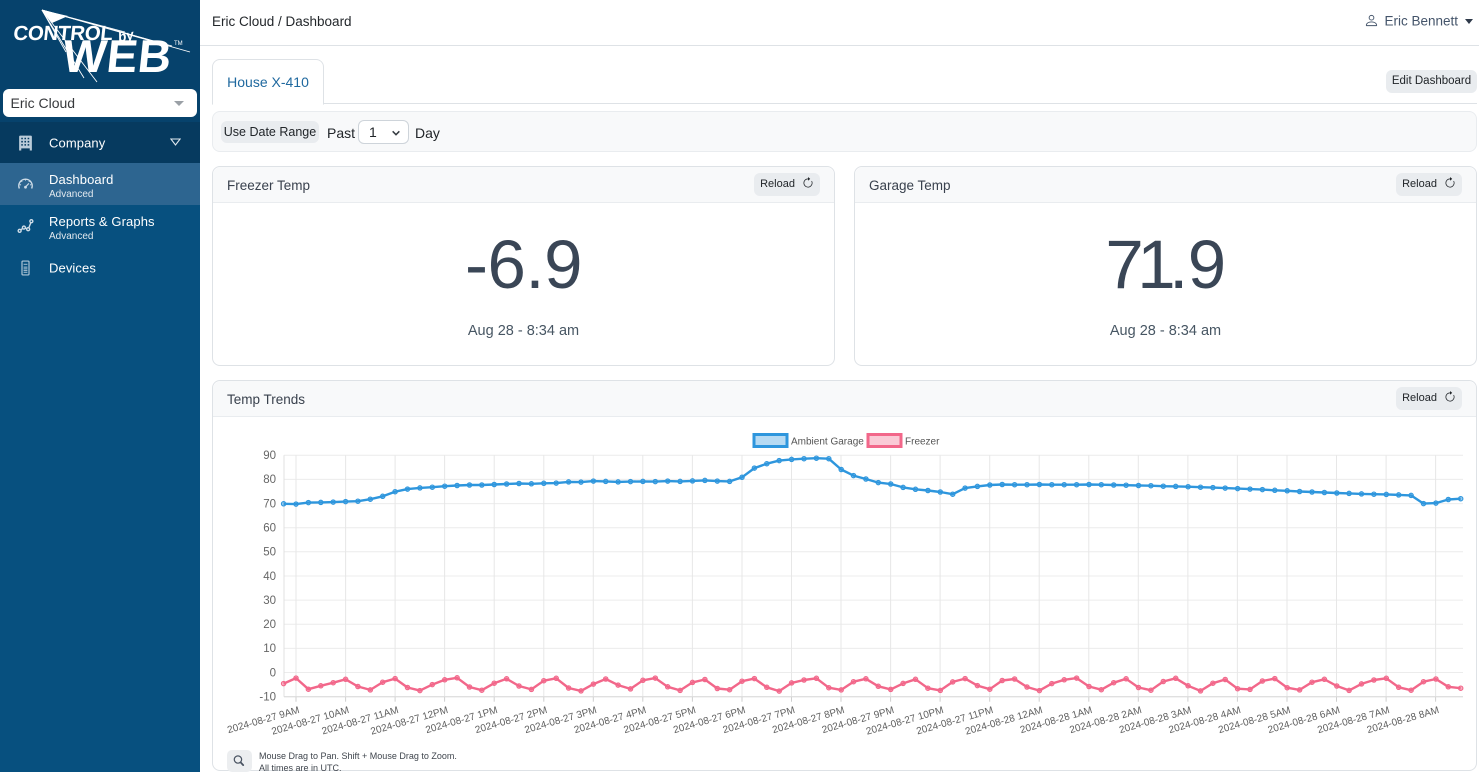 The height and width of the screenshot is (774, 1479). What do you see at coordinates (178, 44) in the screenshot?
I see `svg-text: TM` at bounding box center [178, 44].